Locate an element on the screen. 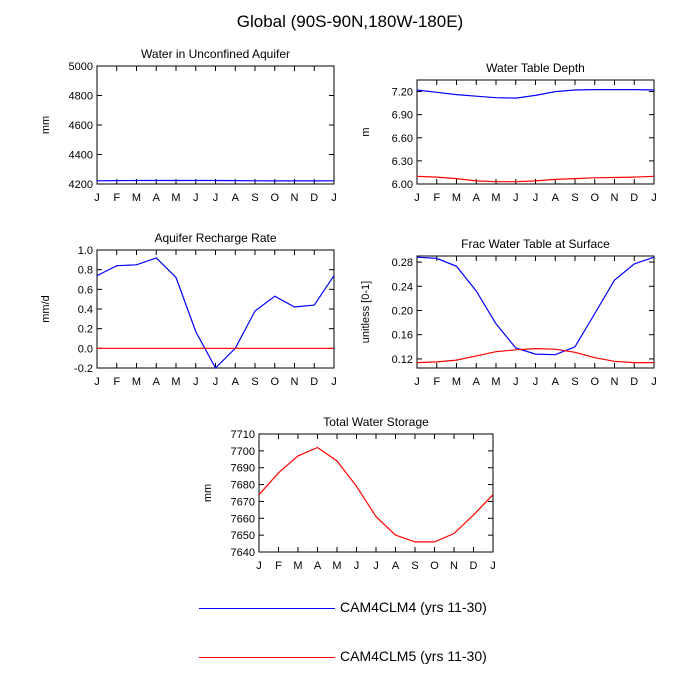 This screenshot has height=700, width=700. panel-1-xtick-label: D is located at coordinates (314, 198).